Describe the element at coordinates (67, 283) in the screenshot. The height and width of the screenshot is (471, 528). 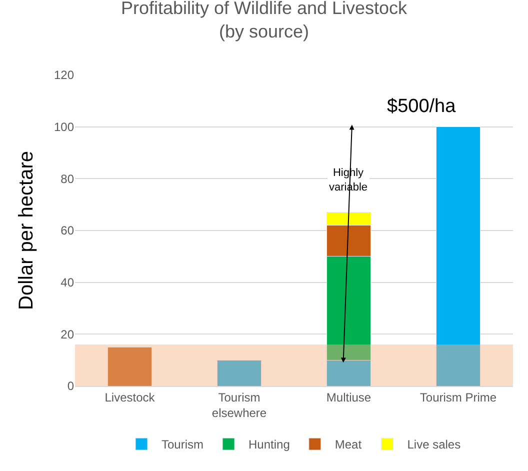
I see `y-tick-label: 40` at that location.